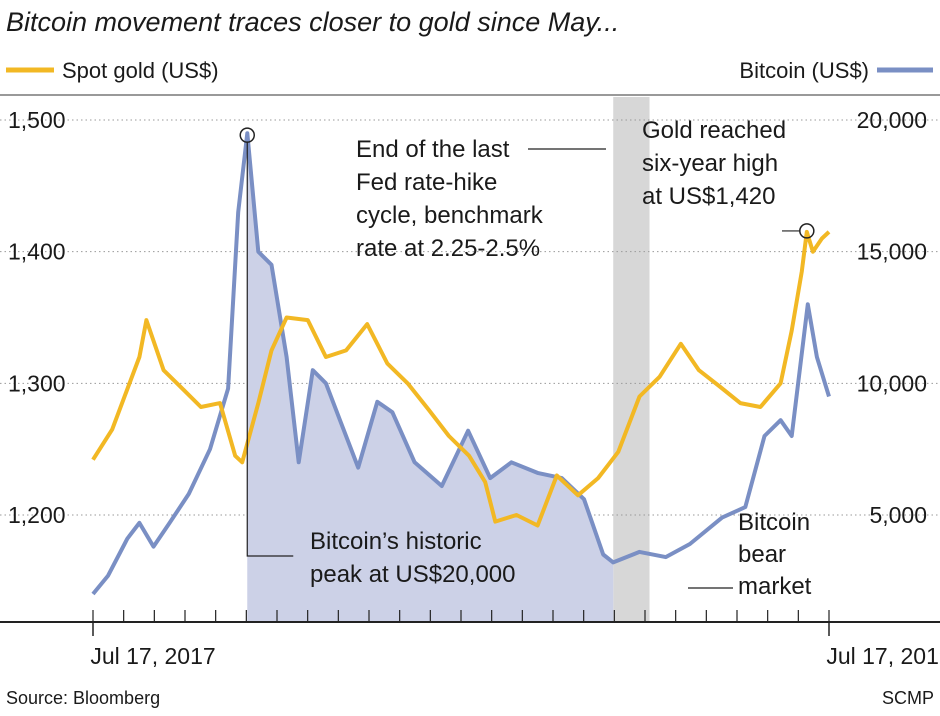  I want to click on right-tick-label: 15,000, so click(892, 252).